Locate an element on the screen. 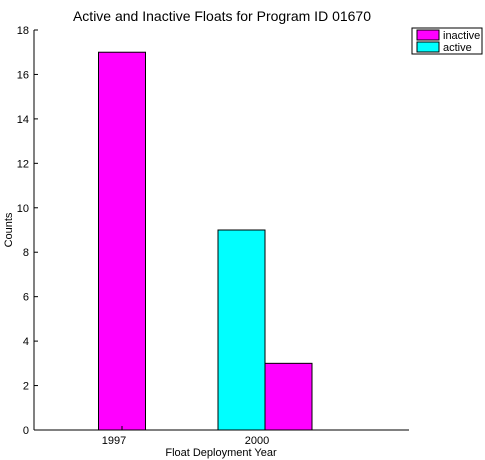 This screenshot has width=485, height=460. bar-inactive-1997 is located at coordinates (122, 241).